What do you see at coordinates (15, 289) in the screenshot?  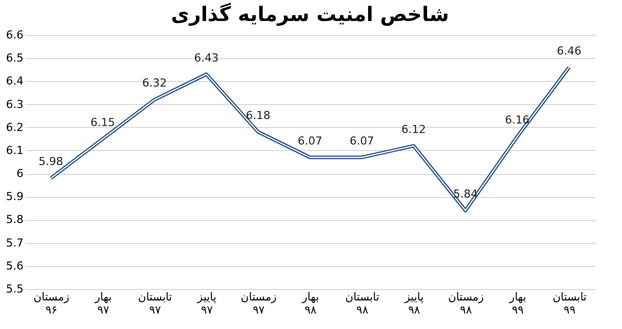 I see `y-tick-label: 5.5` at bounding box center [15, 289].